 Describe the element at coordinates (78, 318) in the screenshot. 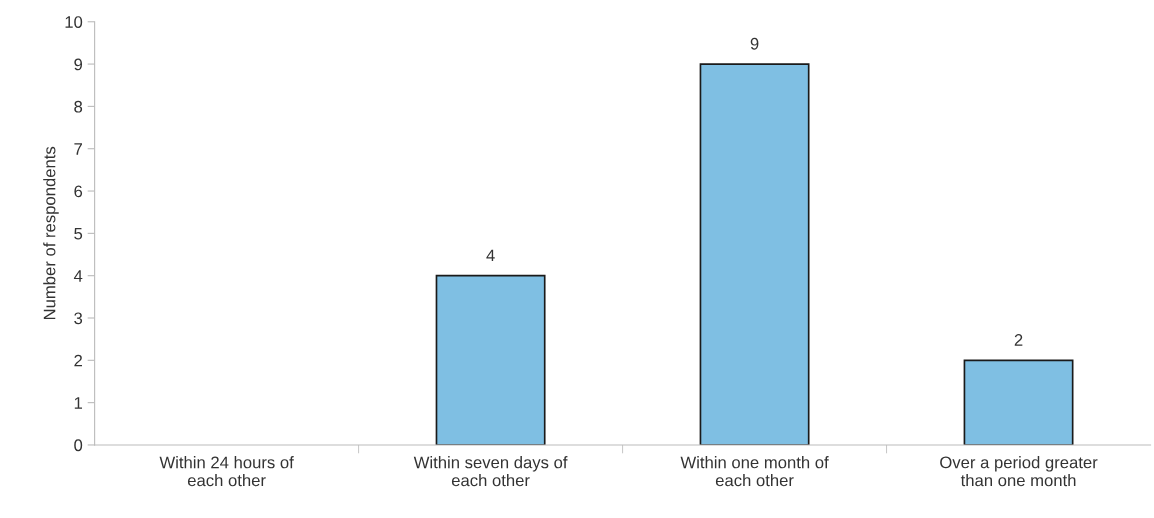

I see `y-tick-label: 3` at that location.